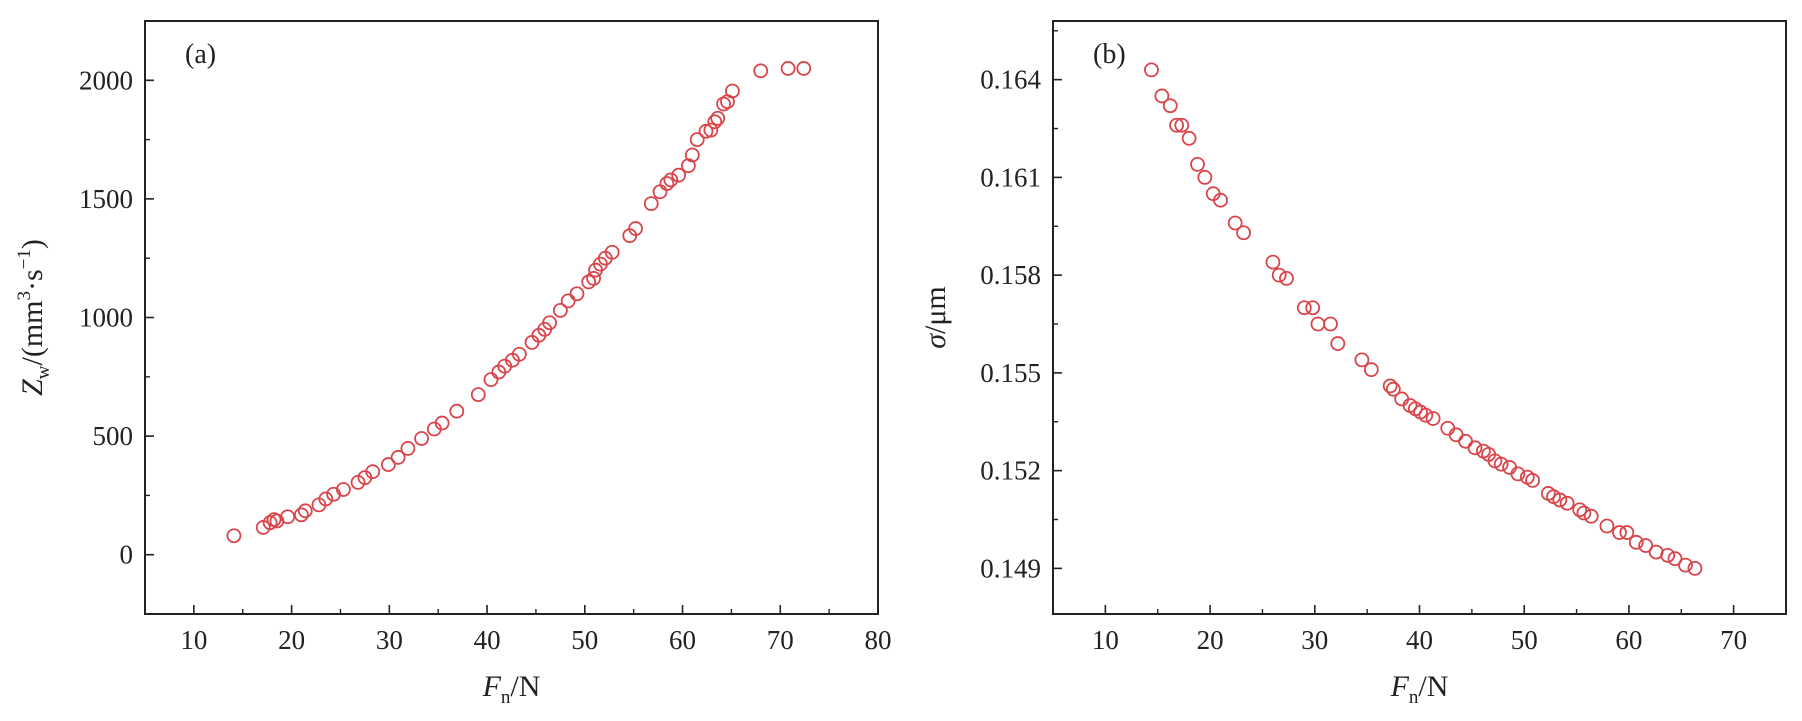  What do you see at coordinates (1010, 80) in the screenshot?
I see `y-tick-label: 0.164` at bounding box center [1010, 80].